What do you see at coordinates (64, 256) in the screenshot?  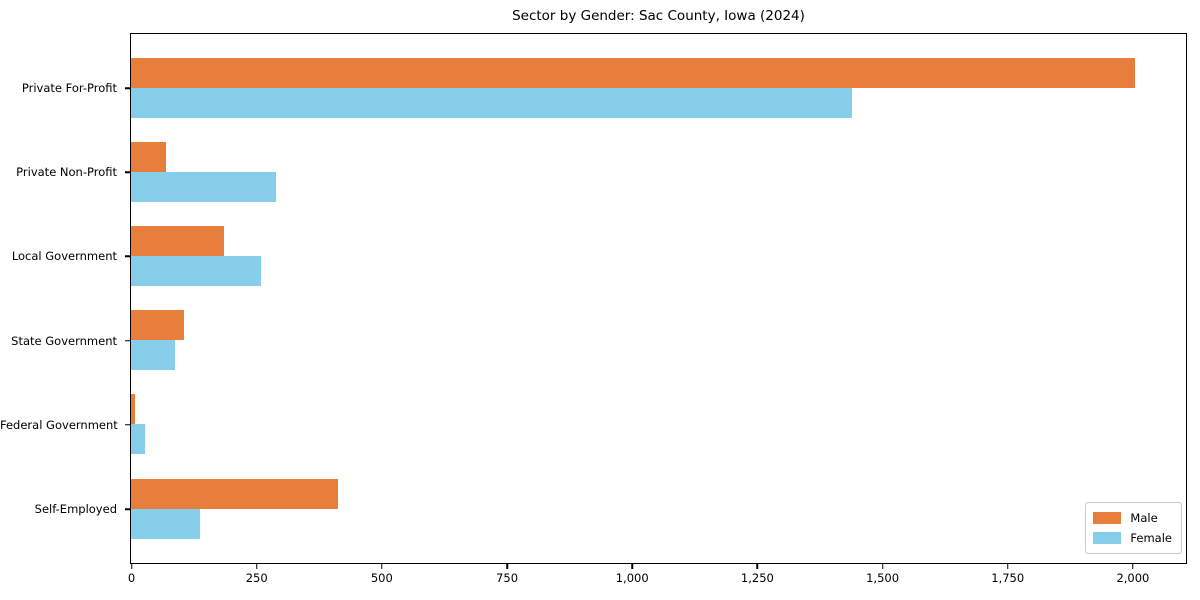 I see `ytick-label: Local Government` at bounding box center [64, 256].